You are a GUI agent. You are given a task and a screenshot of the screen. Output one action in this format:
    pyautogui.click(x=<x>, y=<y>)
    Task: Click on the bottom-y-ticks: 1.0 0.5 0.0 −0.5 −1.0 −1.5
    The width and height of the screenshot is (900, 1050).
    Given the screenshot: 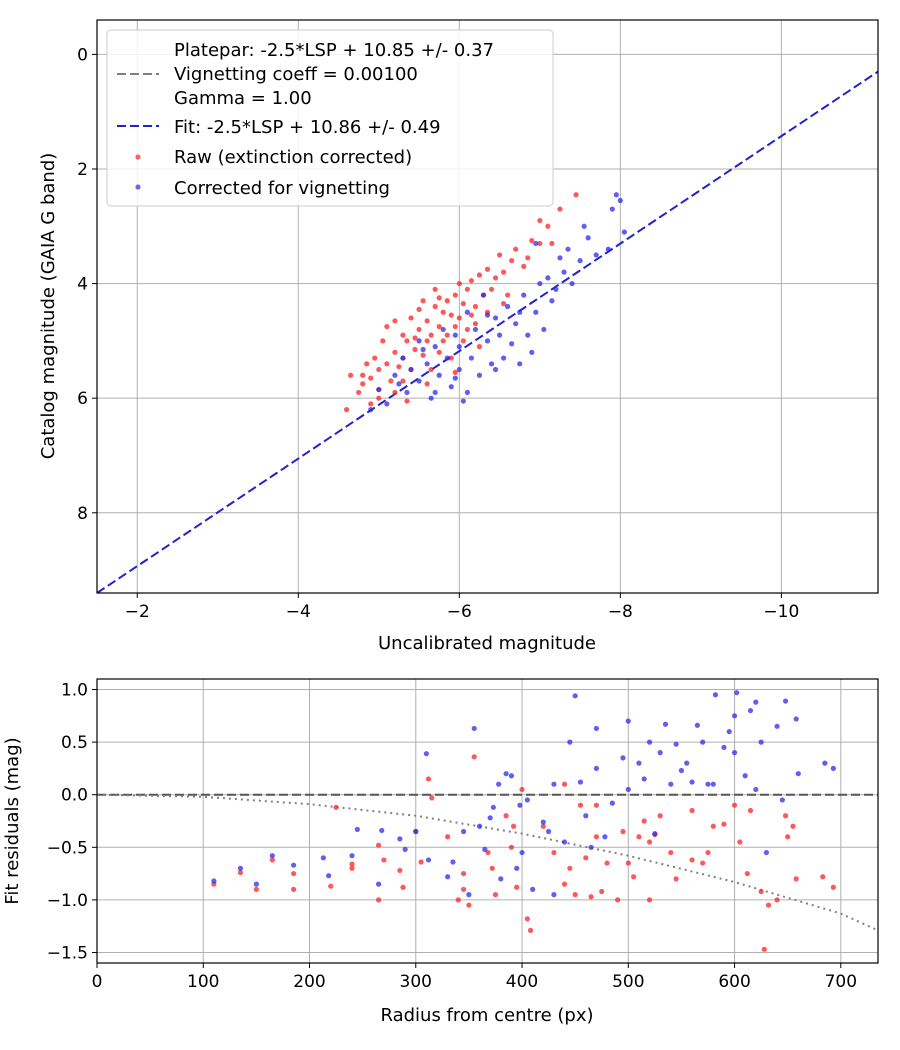 What is the action you would take?
    pyautogui.click(x=72, y=822)
    